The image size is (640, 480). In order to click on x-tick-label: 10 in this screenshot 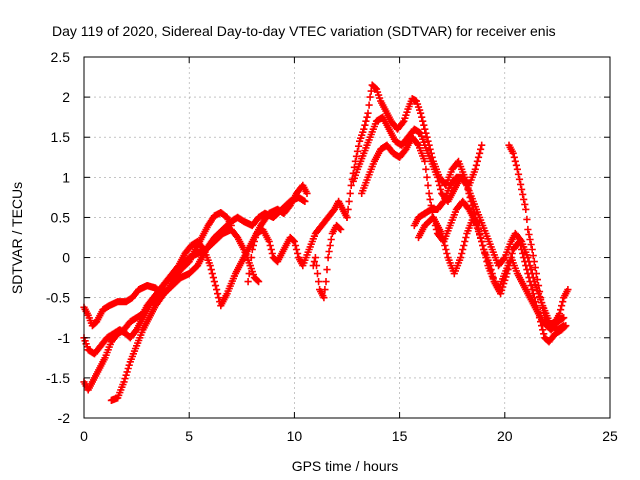, I will do `click(295, 436)`.